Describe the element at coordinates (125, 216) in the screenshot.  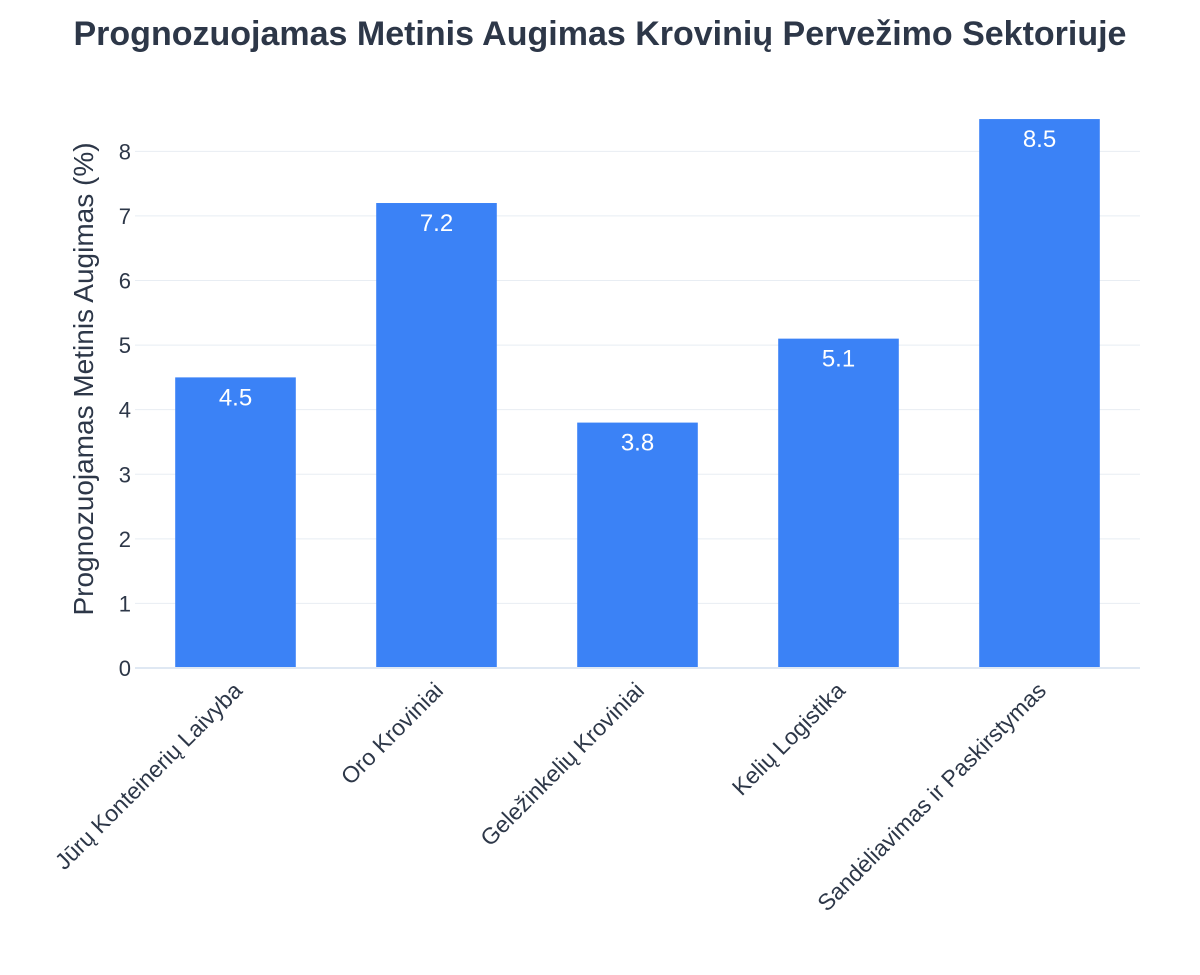
I see `y-tick-label: 7` at that location.